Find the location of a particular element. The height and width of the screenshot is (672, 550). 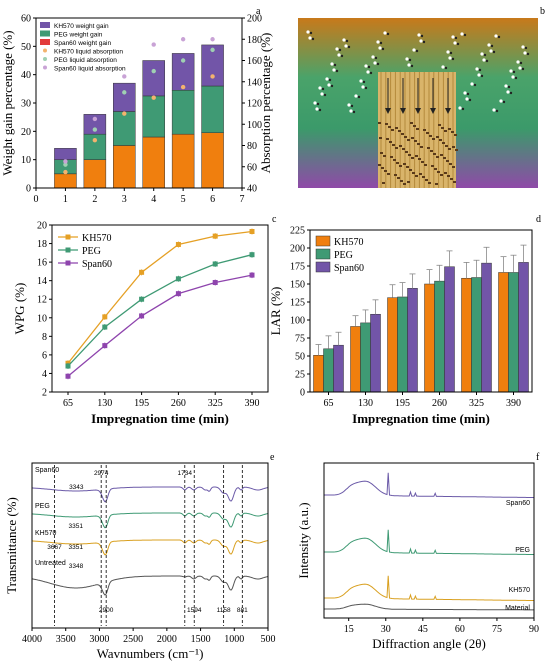

tick-label-f-x: 75 is located at coordinates (497, 629).